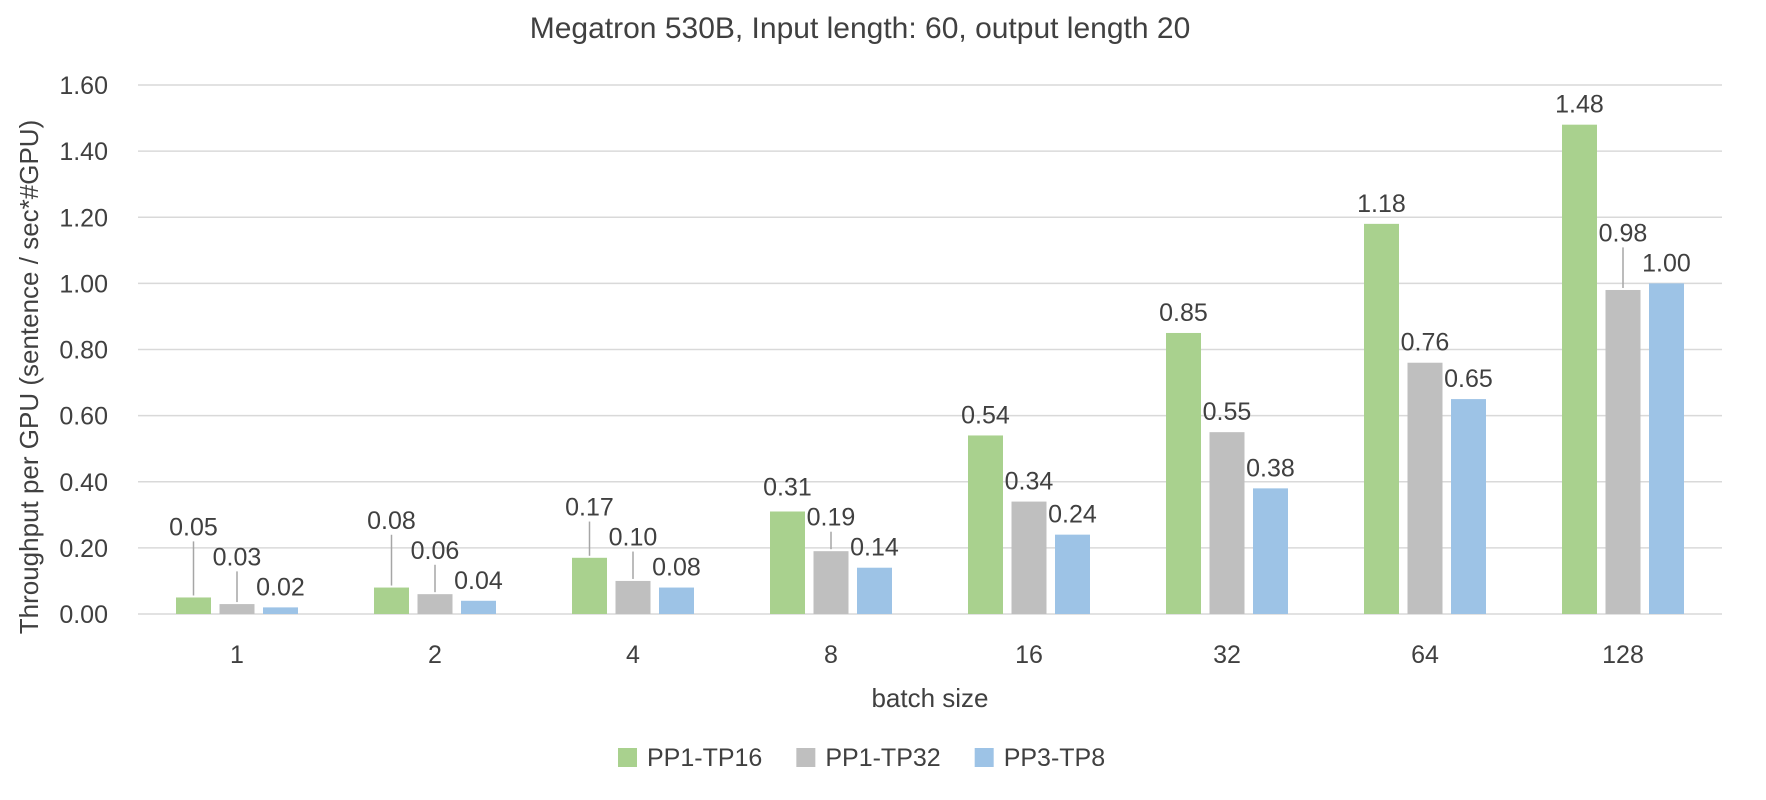  Describe the element at coordinates (435, 655) in the screenshot. I see `x-tick-label: 2` at that location.